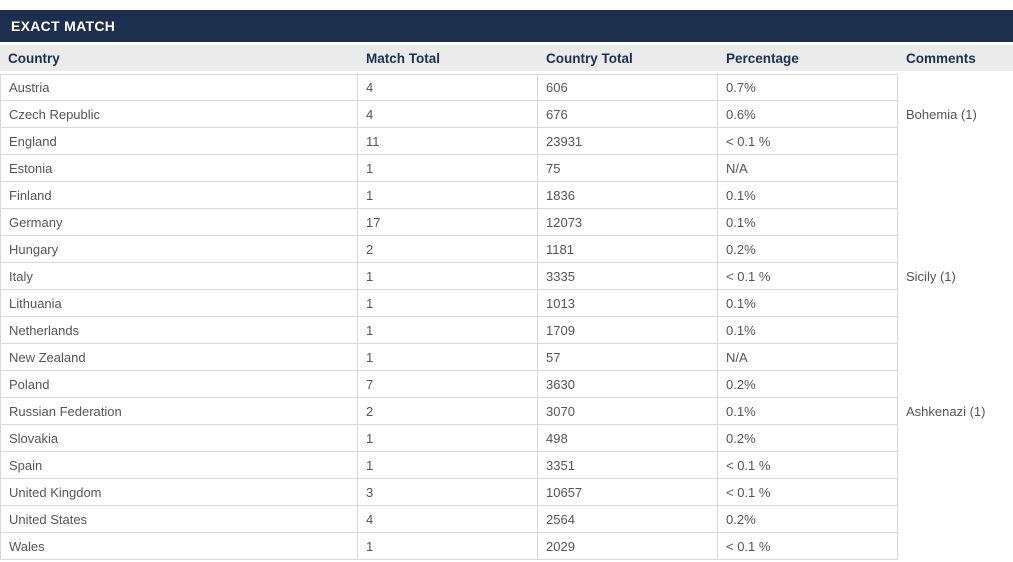 Image resolution: width=1013 pixels, height=562 pixels. What do you see at coordinates (448, 141) in the screenshot?
I see `cell-match-total: 11` at bounding box center [448, 141].